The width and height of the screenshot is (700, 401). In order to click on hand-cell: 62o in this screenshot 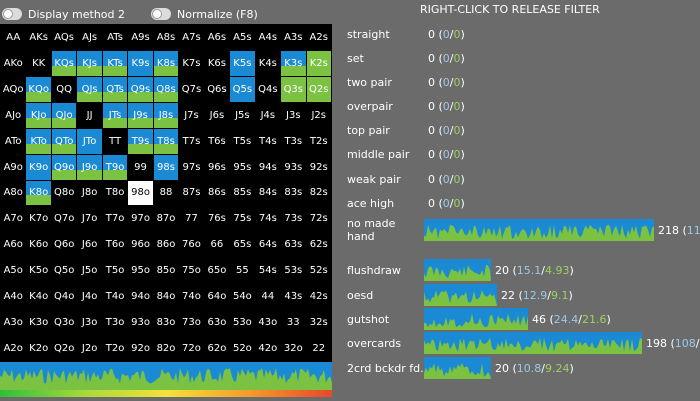, I will do `click(217, 348)`.